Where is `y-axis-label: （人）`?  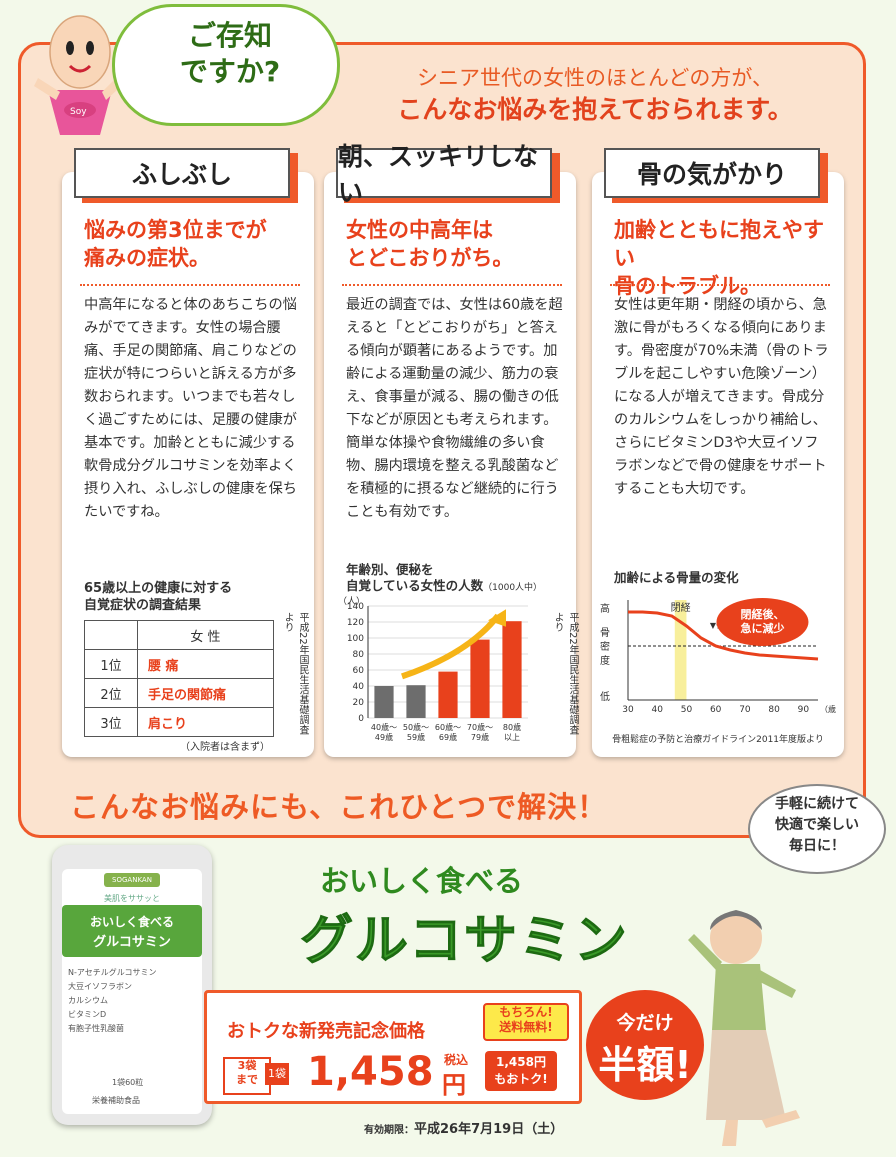
y-axis-label: （人） is located at coordinates (351, 601).